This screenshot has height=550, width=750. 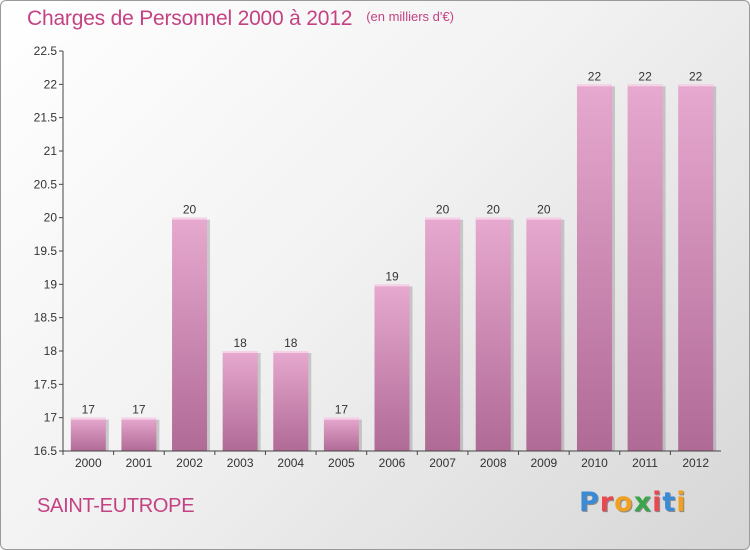 What do you see at coordinates (139, 463) in the screenshot?
I see `x-tick-label: 2001` at bounding box center [139, 463].